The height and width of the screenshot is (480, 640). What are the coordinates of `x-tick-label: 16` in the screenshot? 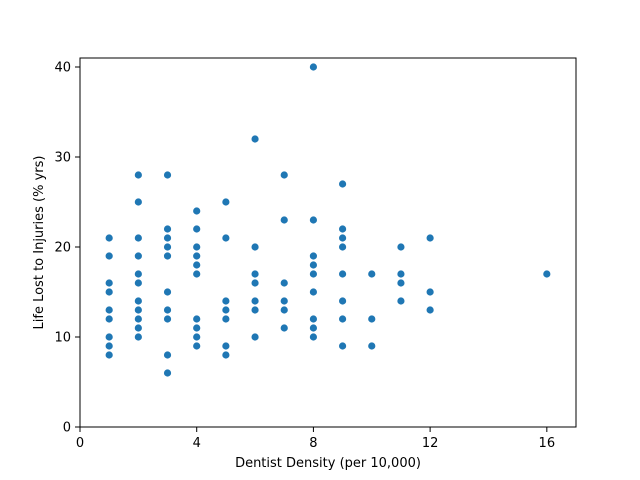 It's located at (547, 443).